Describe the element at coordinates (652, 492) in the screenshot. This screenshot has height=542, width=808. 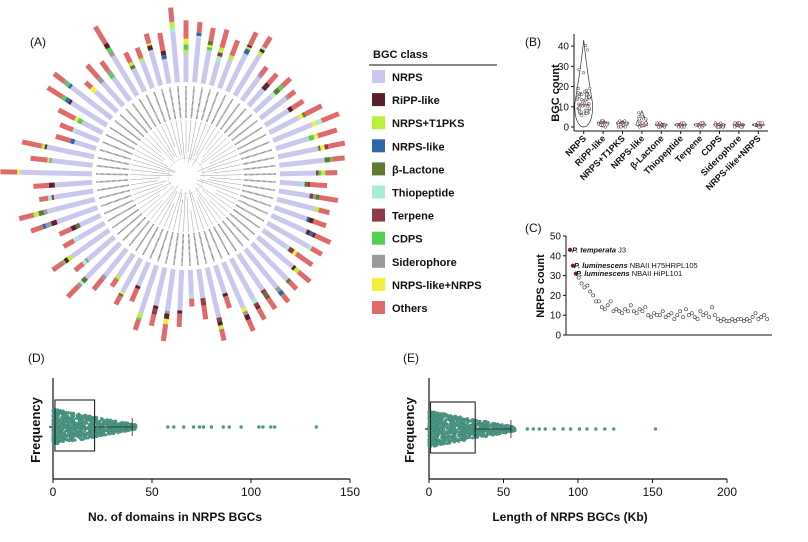
I see `panel-e-xtick-label: 150` at that location.